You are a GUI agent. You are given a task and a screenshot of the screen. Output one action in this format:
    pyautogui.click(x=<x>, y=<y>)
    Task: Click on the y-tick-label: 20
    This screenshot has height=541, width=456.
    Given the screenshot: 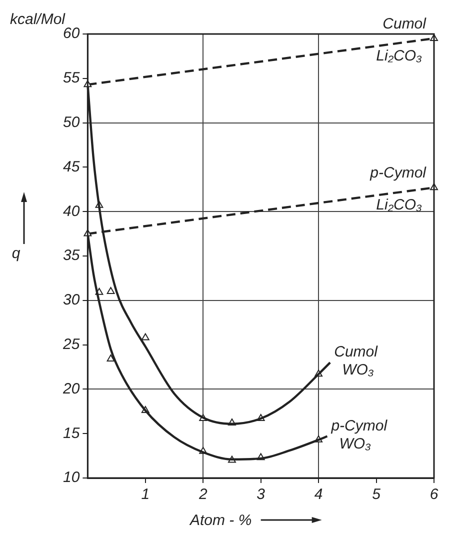 What is the action you would take?
    pyautogui.click(x=71, y=389)
    